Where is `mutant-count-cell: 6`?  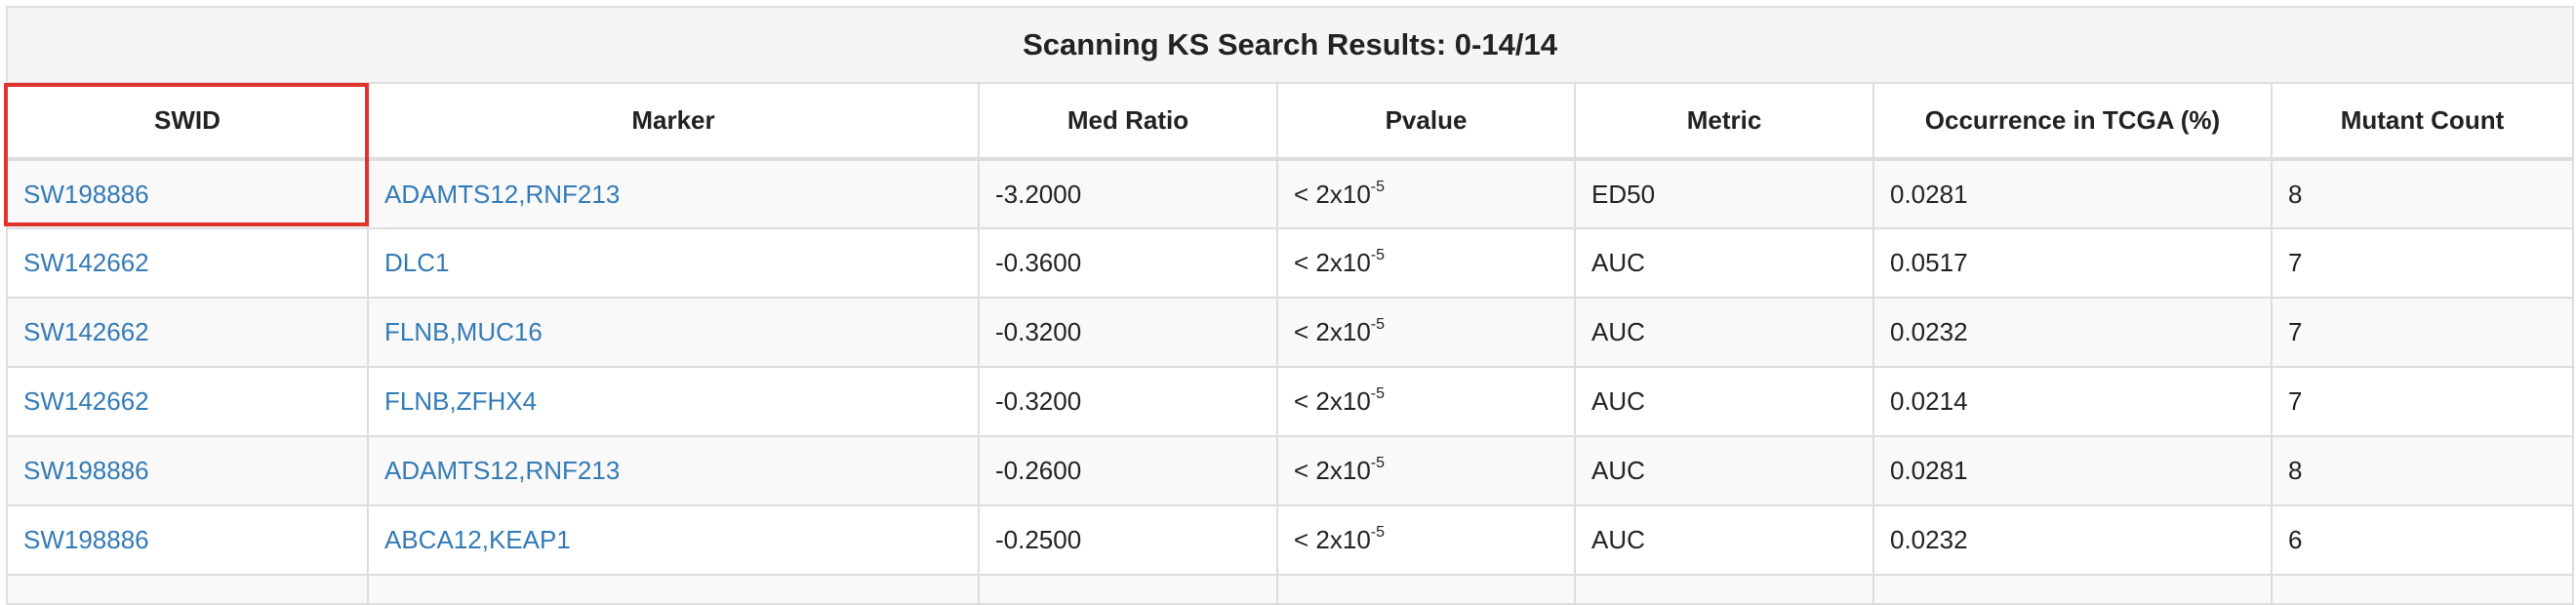 mutant-count-cell: 6 is located at coordinates (2422, 540).